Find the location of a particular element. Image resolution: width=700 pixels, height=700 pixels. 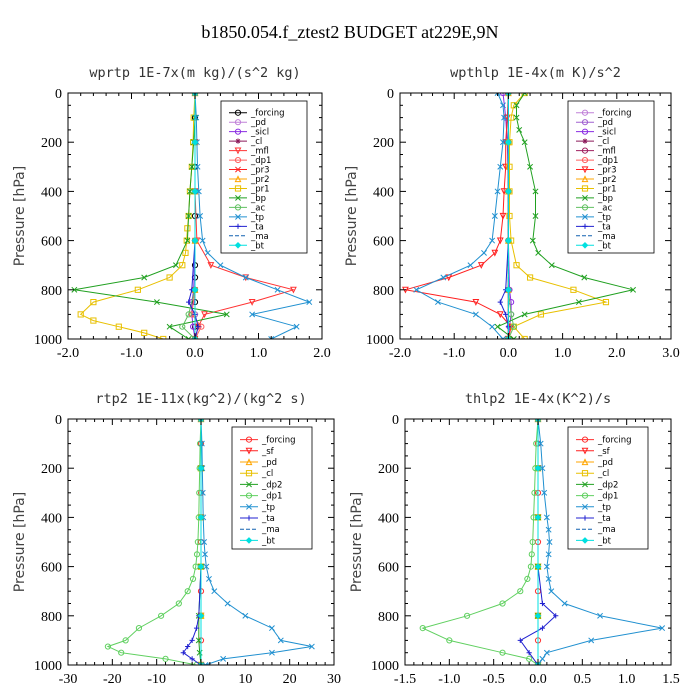

legend-entry-pr2: _pr2 is located at coordinates (260, 180).